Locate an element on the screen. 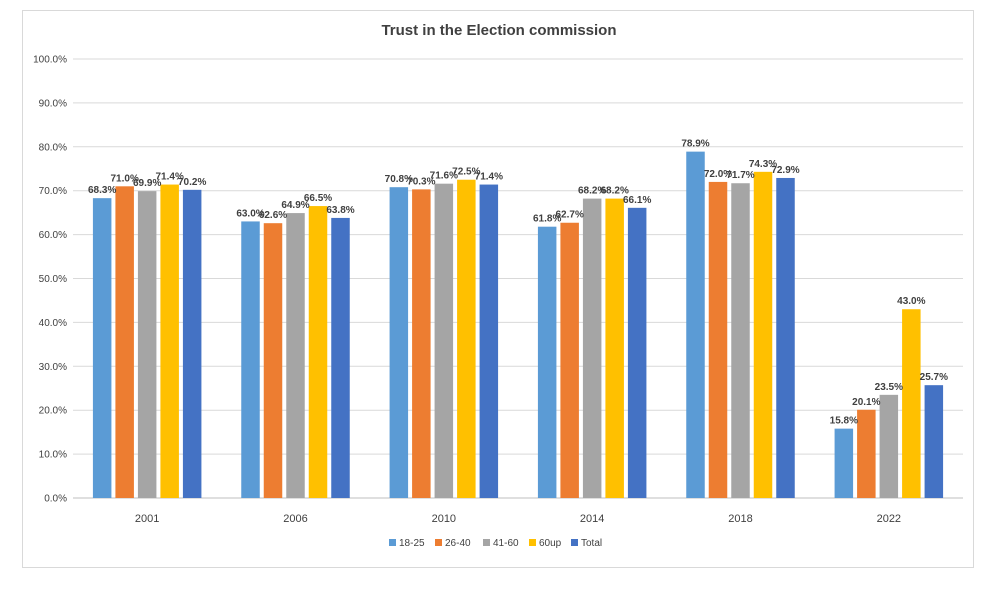 The width and height of the screenshot is (1000, 600). bar-2006-Total is located at coordinates (340, 357).